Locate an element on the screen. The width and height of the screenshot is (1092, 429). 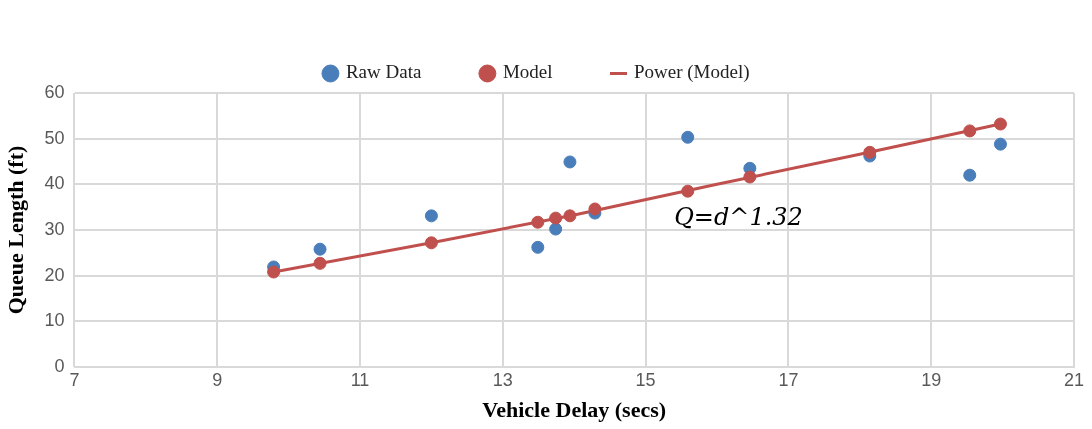
x-tick-label: 9 is located at coordinates (217, 379).